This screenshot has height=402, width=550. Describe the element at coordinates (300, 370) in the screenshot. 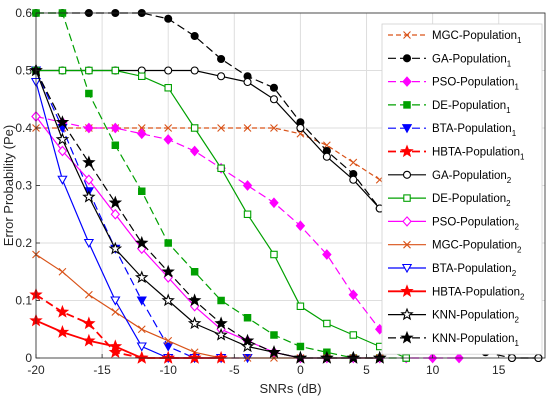

I see `x-tick-label: 0` at that location.